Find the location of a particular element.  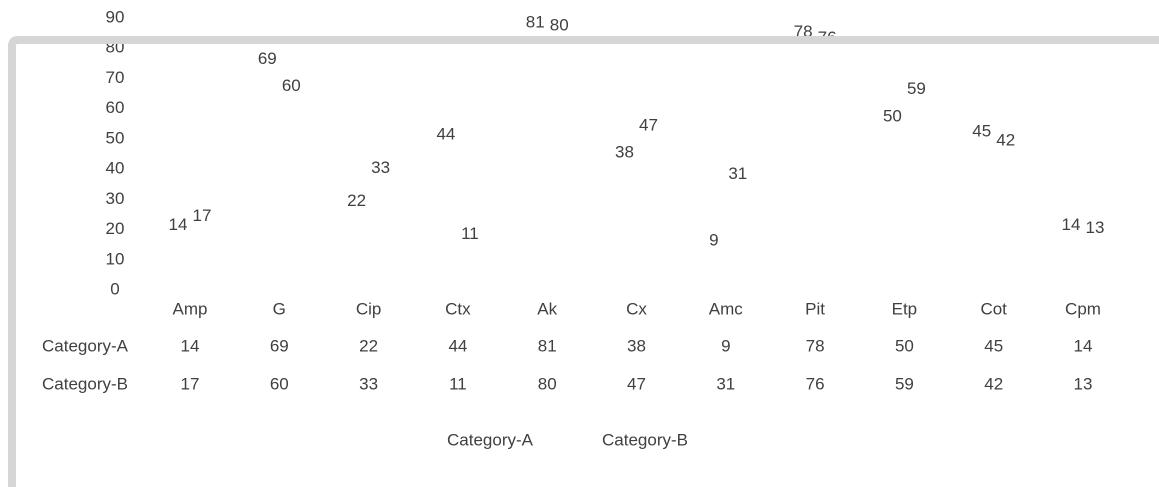

data-label: 38 is located at coordinates (624, 152).